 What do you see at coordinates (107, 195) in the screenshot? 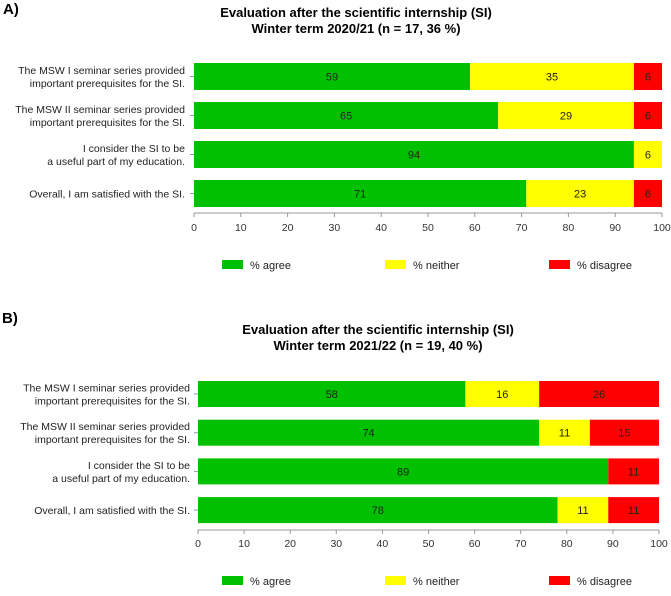
I see `chart1-category-label: Overall, I am satisfied with the SI.` at bounding box center [107, 195].